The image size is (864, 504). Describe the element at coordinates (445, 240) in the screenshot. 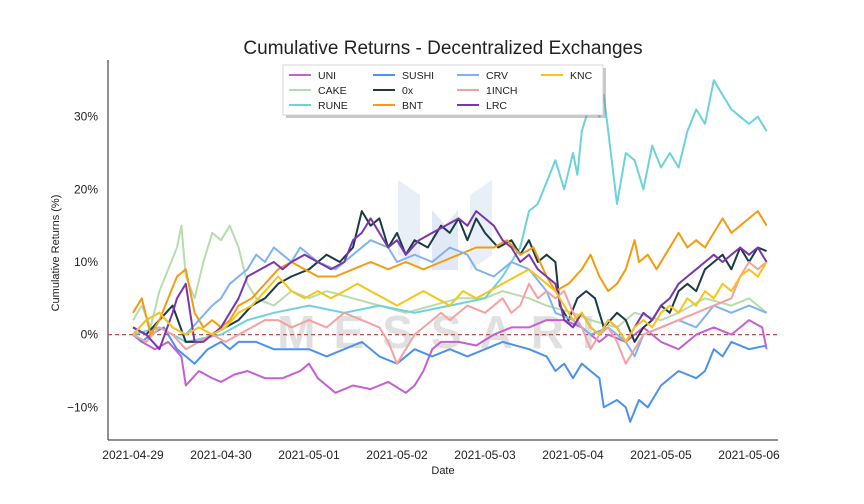

I see `watermark-logo-center` at that location.